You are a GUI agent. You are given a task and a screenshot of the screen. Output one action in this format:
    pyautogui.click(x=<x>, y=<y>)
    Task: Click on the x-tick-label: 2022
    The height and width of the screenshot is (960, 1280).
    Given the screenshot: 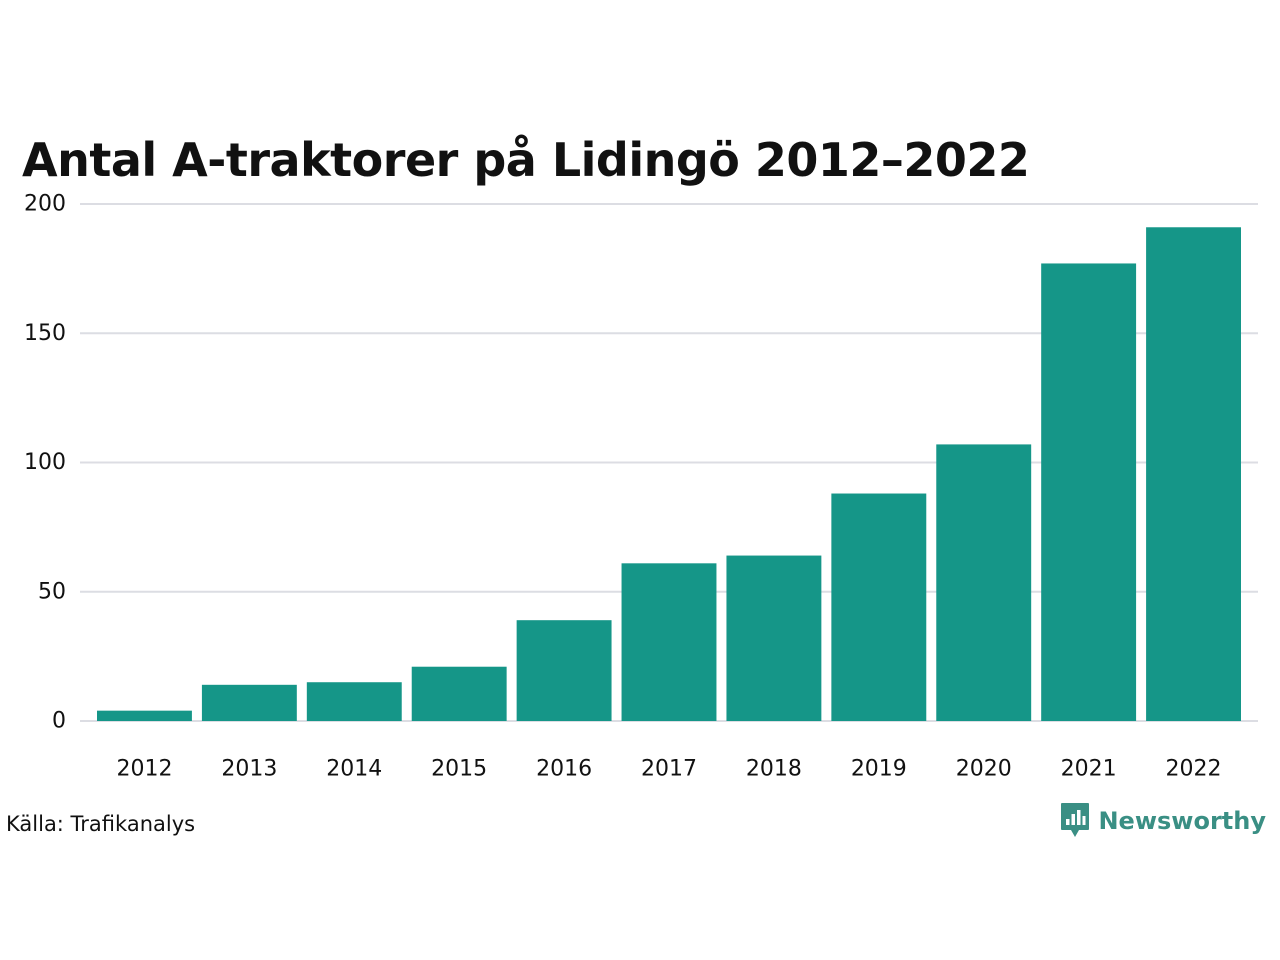 What is the action you would take?
    pyautogui.click(x=1194, y=769)
    